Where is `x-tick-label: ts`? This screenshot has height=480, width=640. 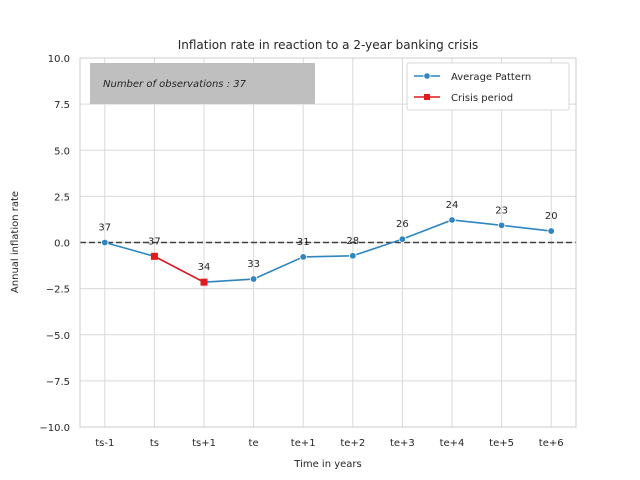 x-tick-label: ts is located at coordinates (154, 443).